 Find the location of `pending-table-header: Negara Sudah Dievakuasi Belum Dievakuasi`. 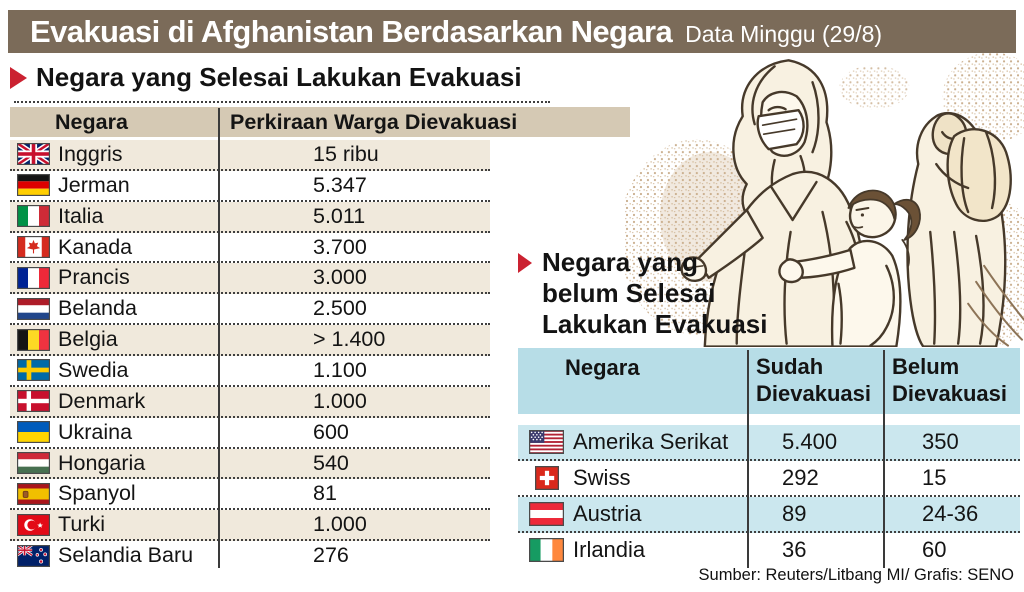

pending-table-header: Negara Sudah Dievakuasi Belum Dievakuasi is located at coordinates (769, 381).